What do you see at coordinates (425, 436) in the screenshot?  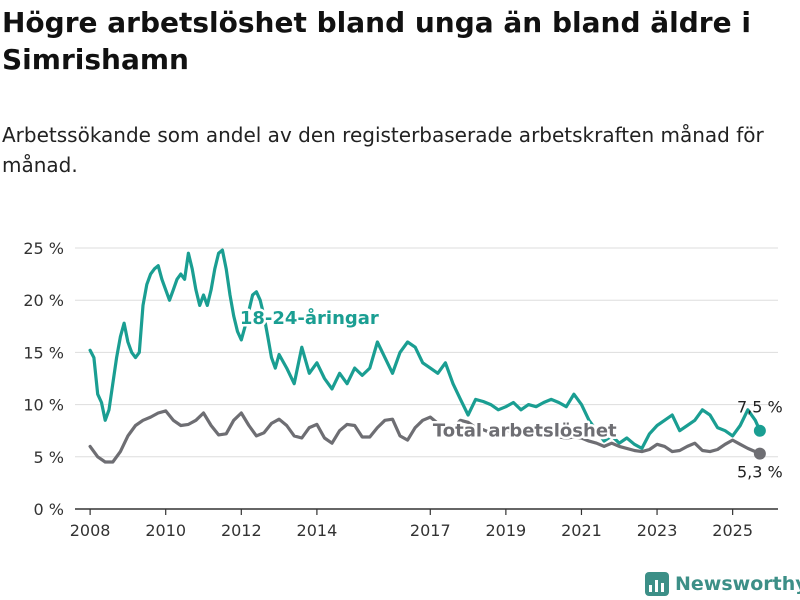 I see `series-line-total` at bounding box center [425, 436].